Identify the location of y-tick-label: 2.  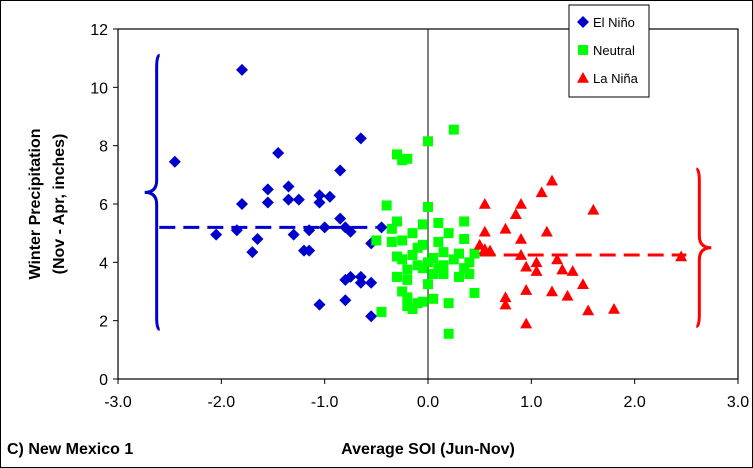
(103, 322).